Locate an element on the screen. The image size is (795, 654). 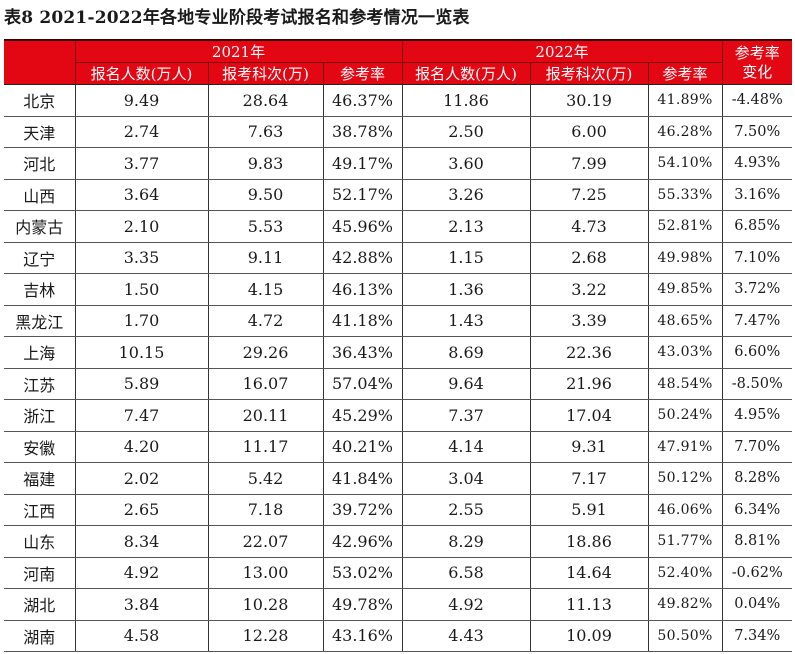
rate-change-cell: 3.72% is located at coordinates (757, 289).